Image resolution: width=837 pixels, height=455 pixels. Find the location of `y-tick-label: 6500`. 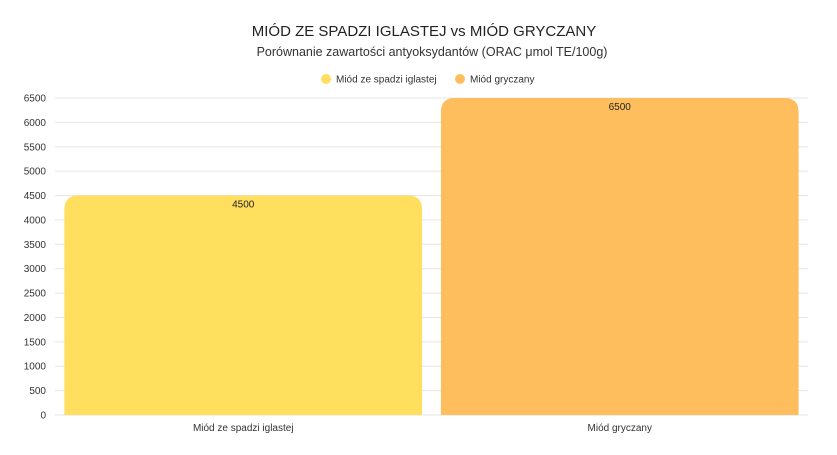

y-tick-label: 6500 is located at coordinates (35, 99).